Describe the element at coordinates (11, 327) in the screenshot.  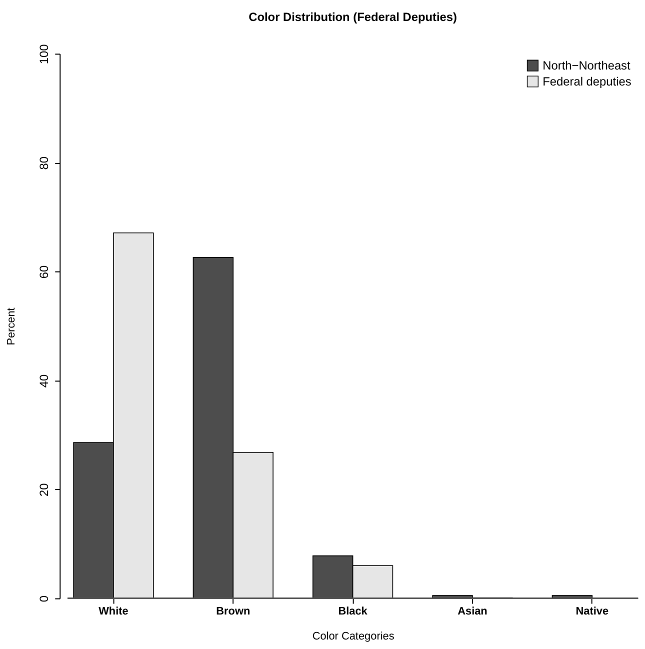
I see `y-axis-title: Percent` at that location.